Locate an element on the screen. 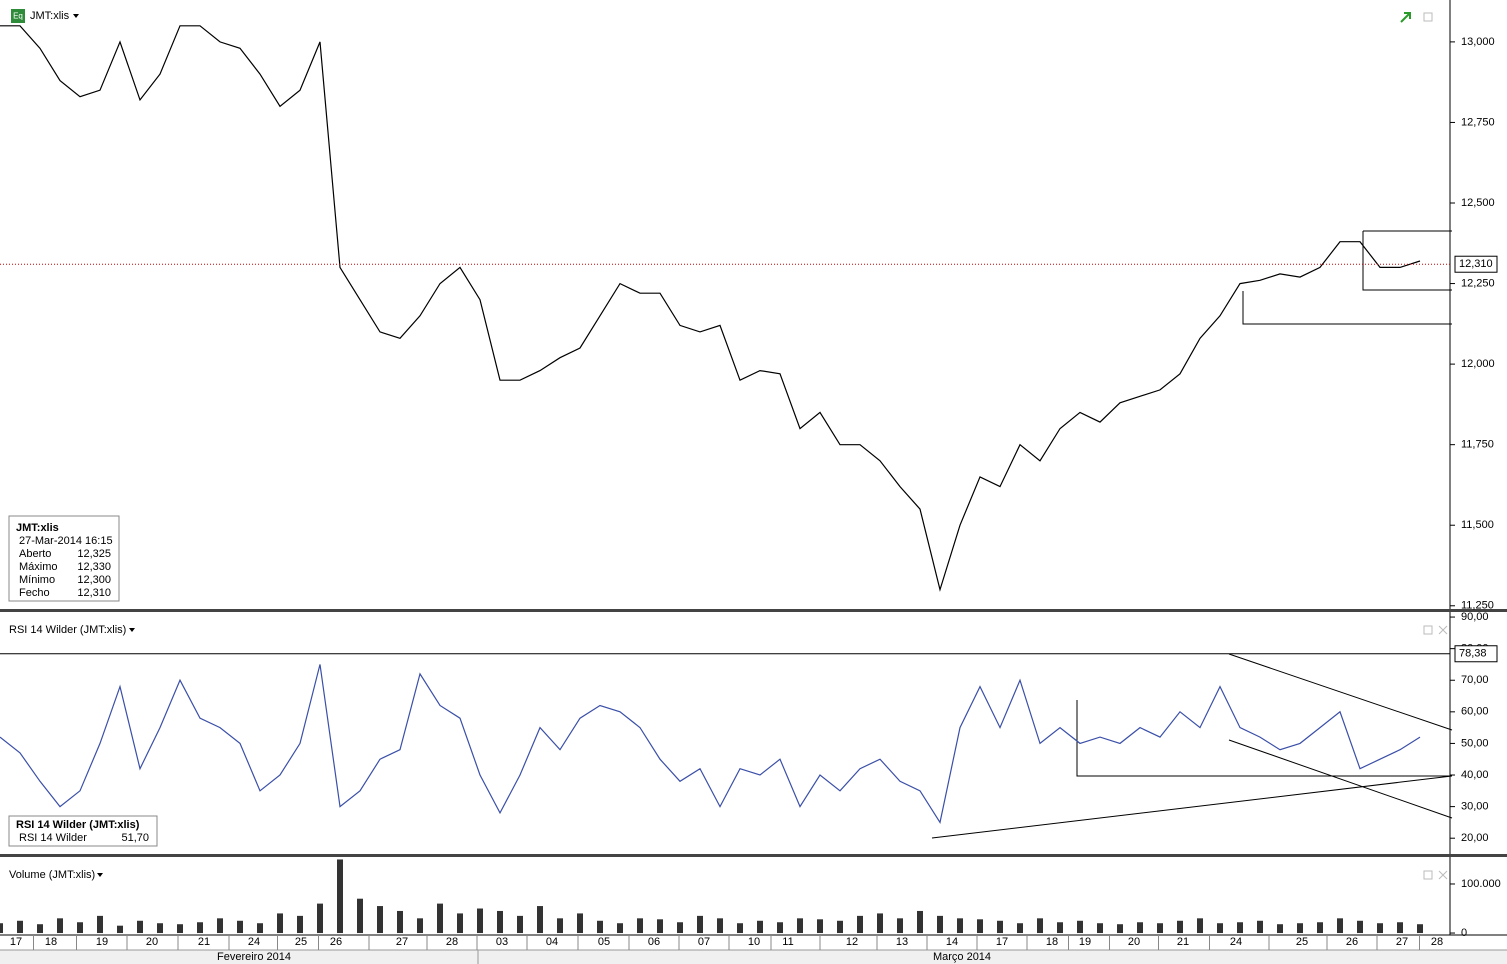  info-value: 51,70 is located at coordinates (135, 838).